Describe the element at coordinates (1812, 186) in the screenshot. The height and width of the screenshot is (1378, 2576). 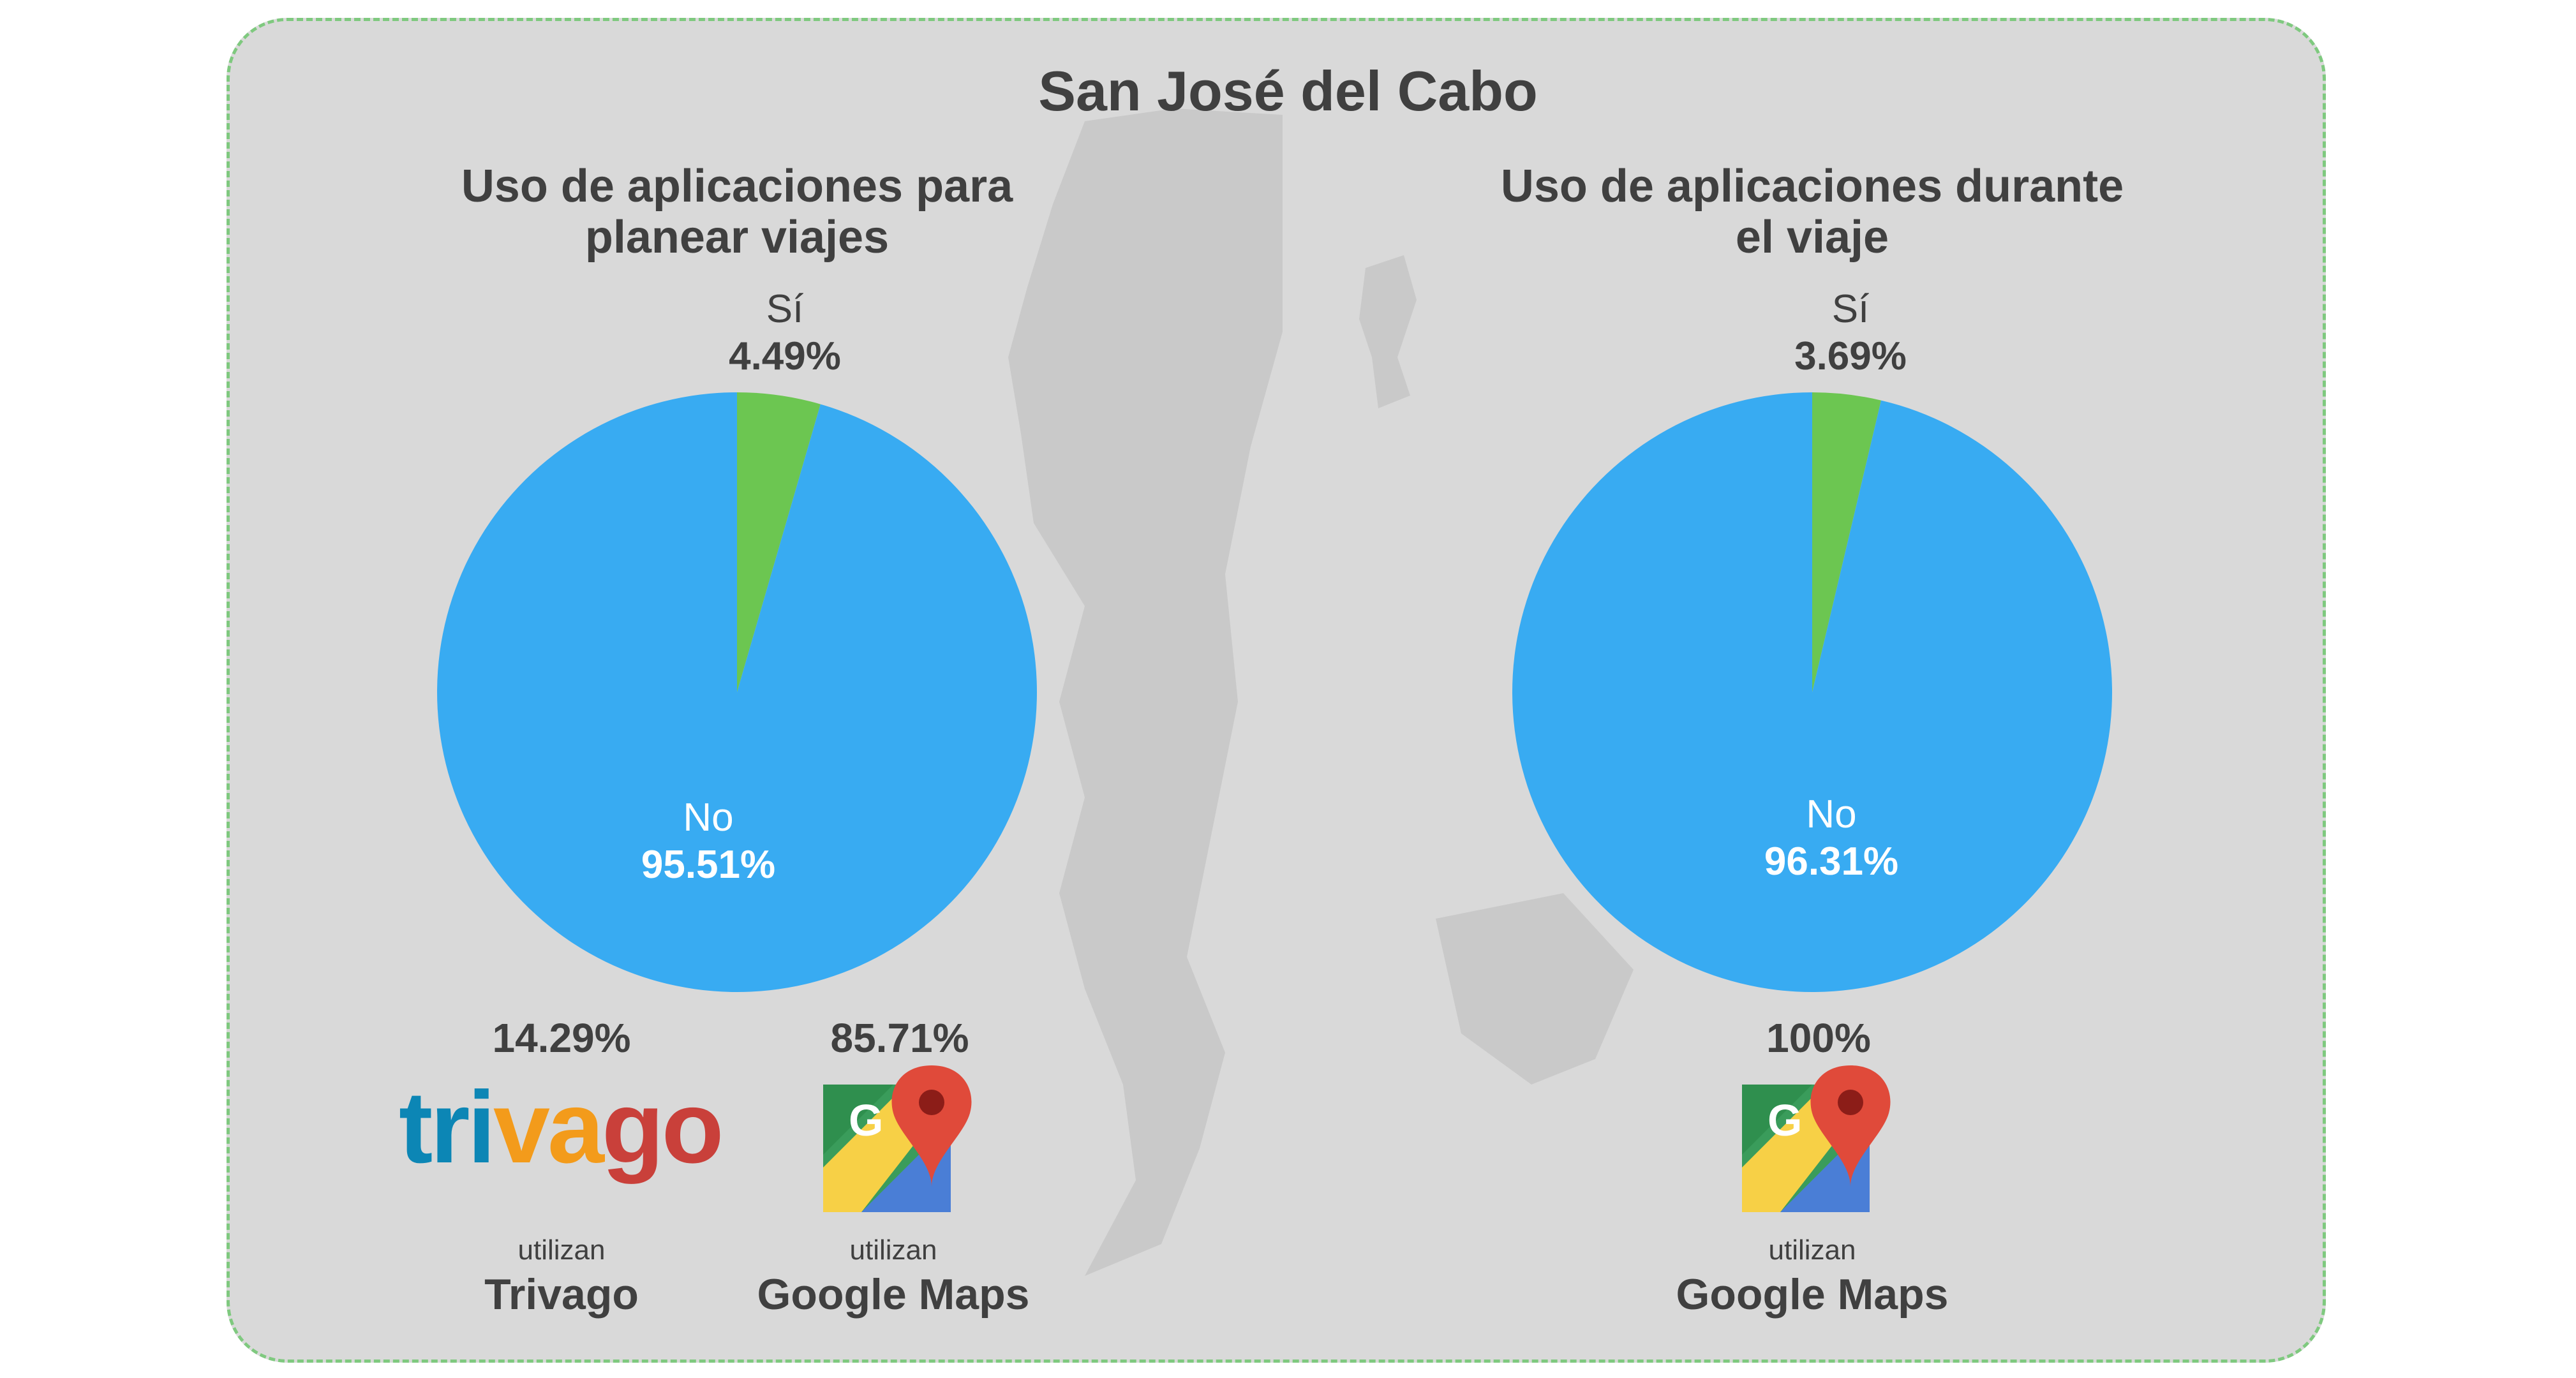
I see `chart-right-title-line-1: Uso de aplicaciones durante` at that location.